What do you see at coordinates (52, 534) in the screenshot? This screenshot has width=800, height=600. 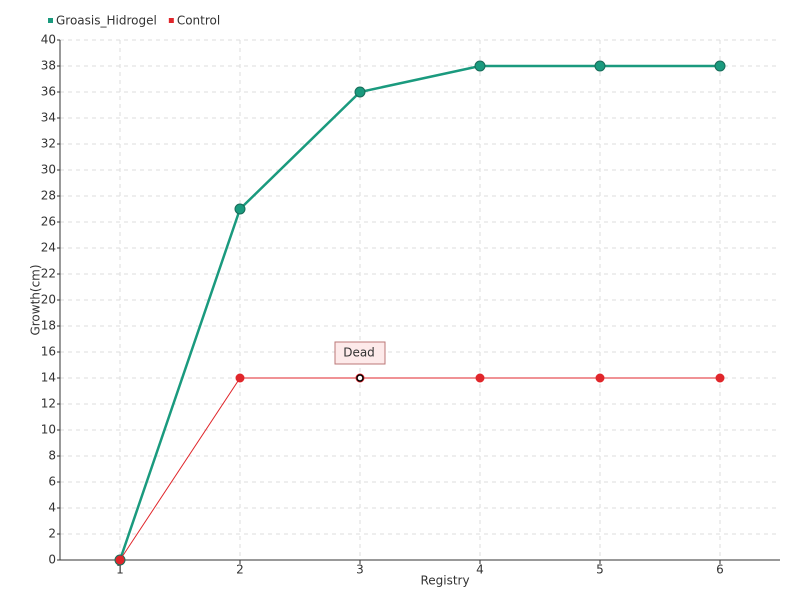 I see `y-tick-label: 2` at bounding box center [52, 534].